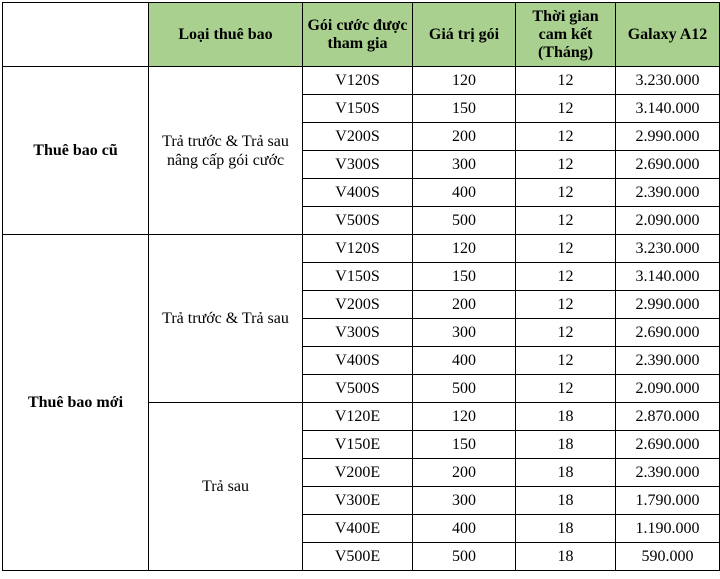 This screenshot has height=579, width=720. I want to click on header-commitment-months: Thời gian cam kết (Tháng), so click(565, 34).